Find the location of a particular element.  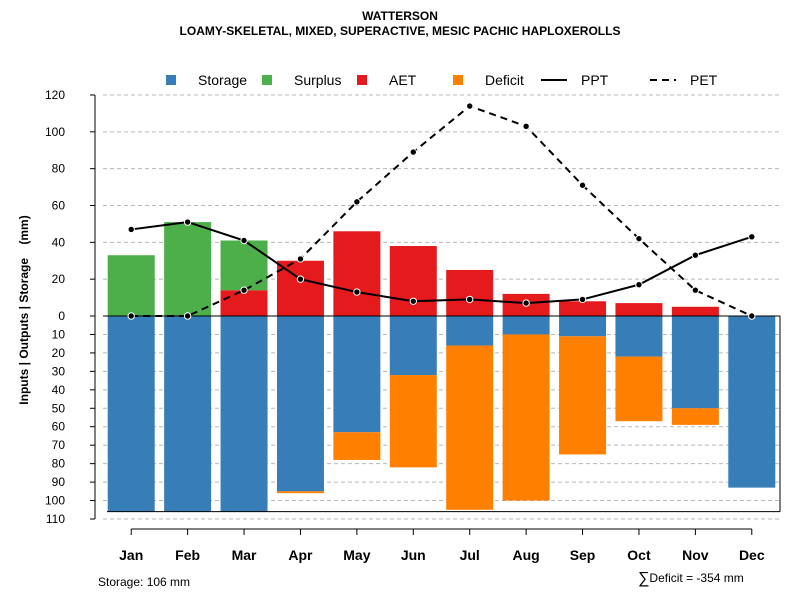

aet-bar-oct is located at coordinates (639, 309).